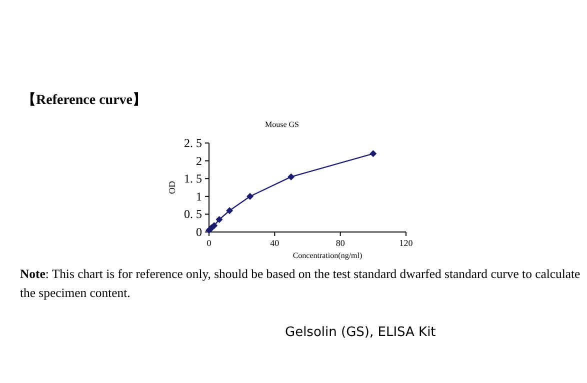 The image size is (587, 383). Describe the element at coordinates (84, 100) in the screenshot. I see `text: 【Reference curve】` at that location.